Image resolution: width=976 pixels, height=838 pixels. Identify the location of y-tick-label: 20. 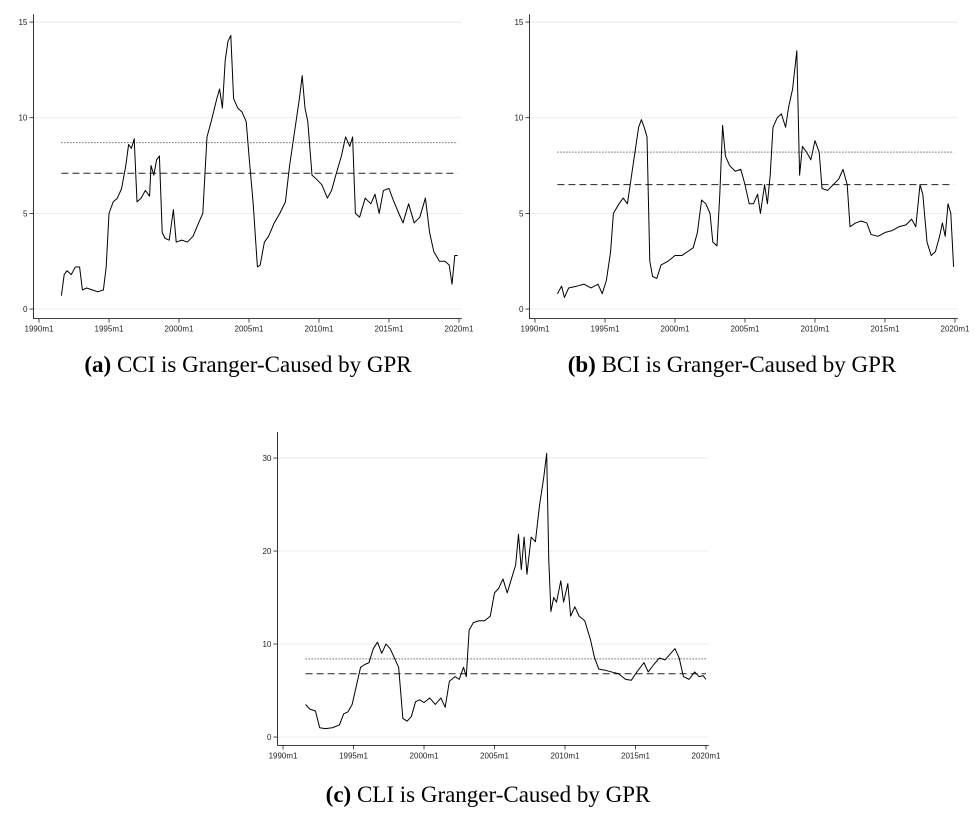
(266, 551).